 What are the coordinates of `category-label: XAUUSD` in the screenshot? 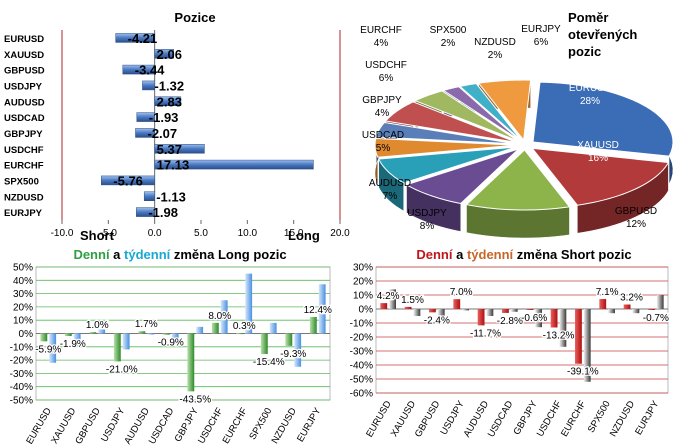 It's located at (24, 55).